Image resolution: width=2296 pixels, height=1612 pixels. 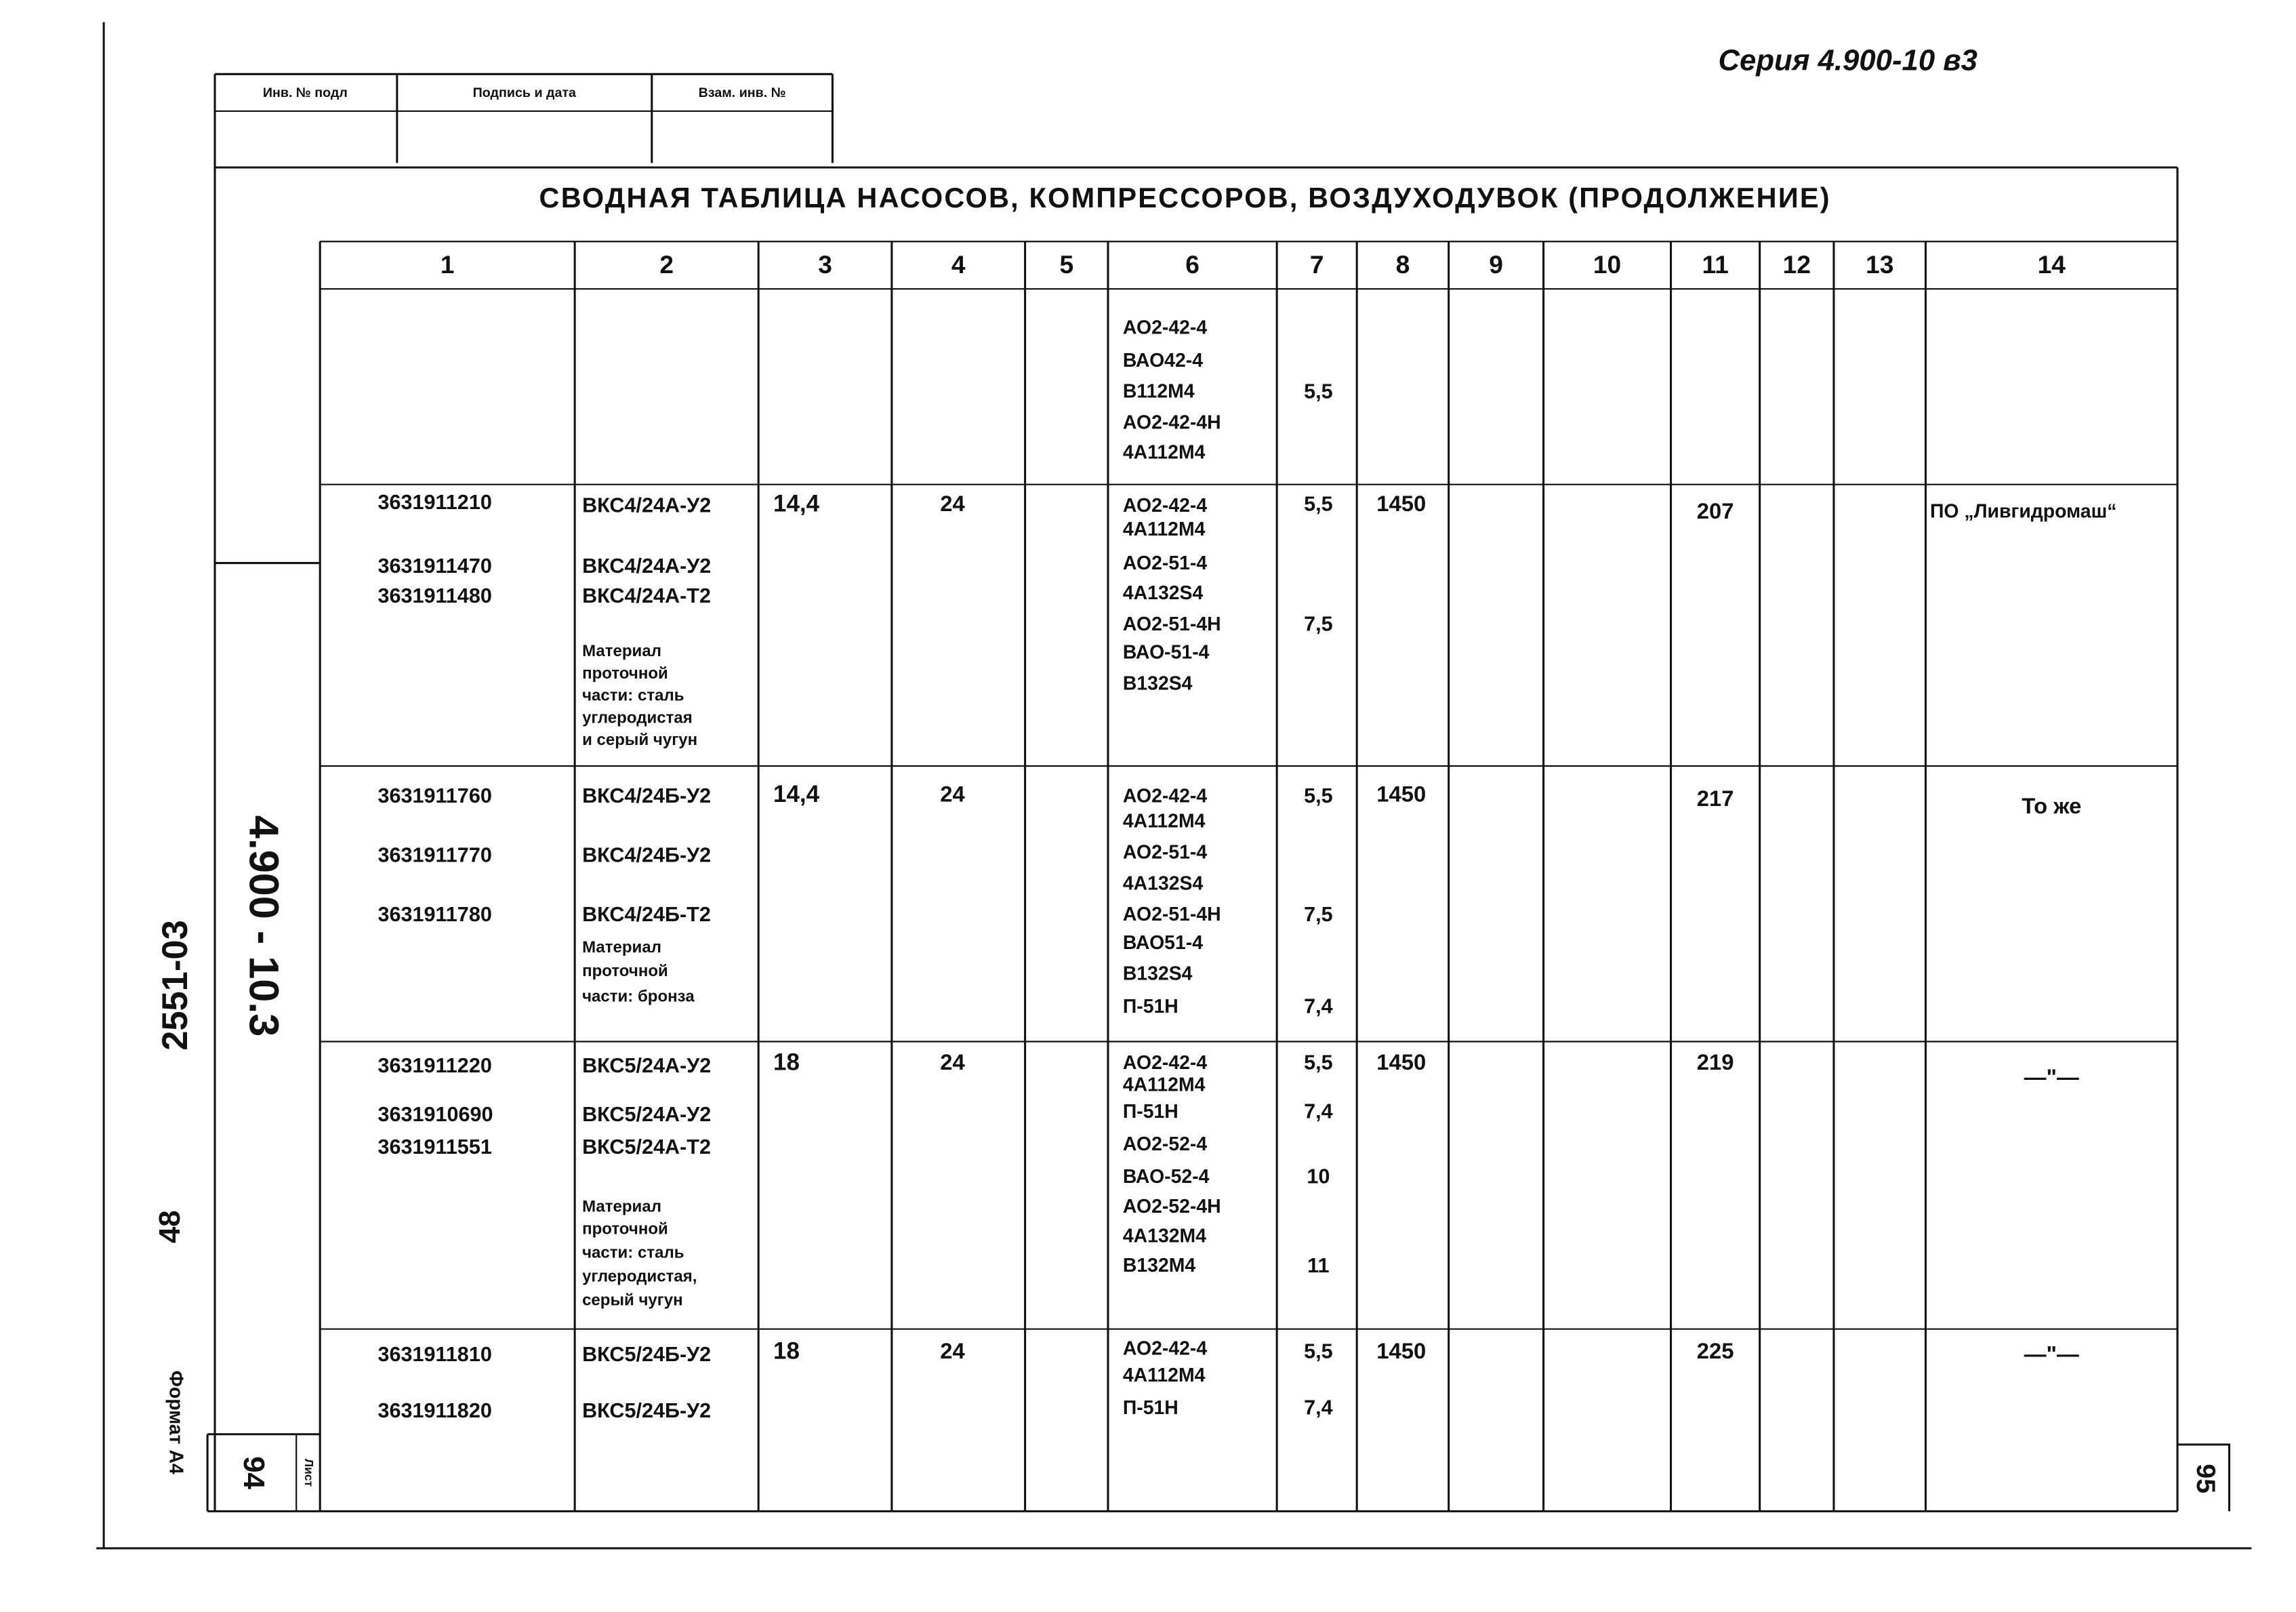 I want to click on column-header: 10, so click(x=1607, y=264).